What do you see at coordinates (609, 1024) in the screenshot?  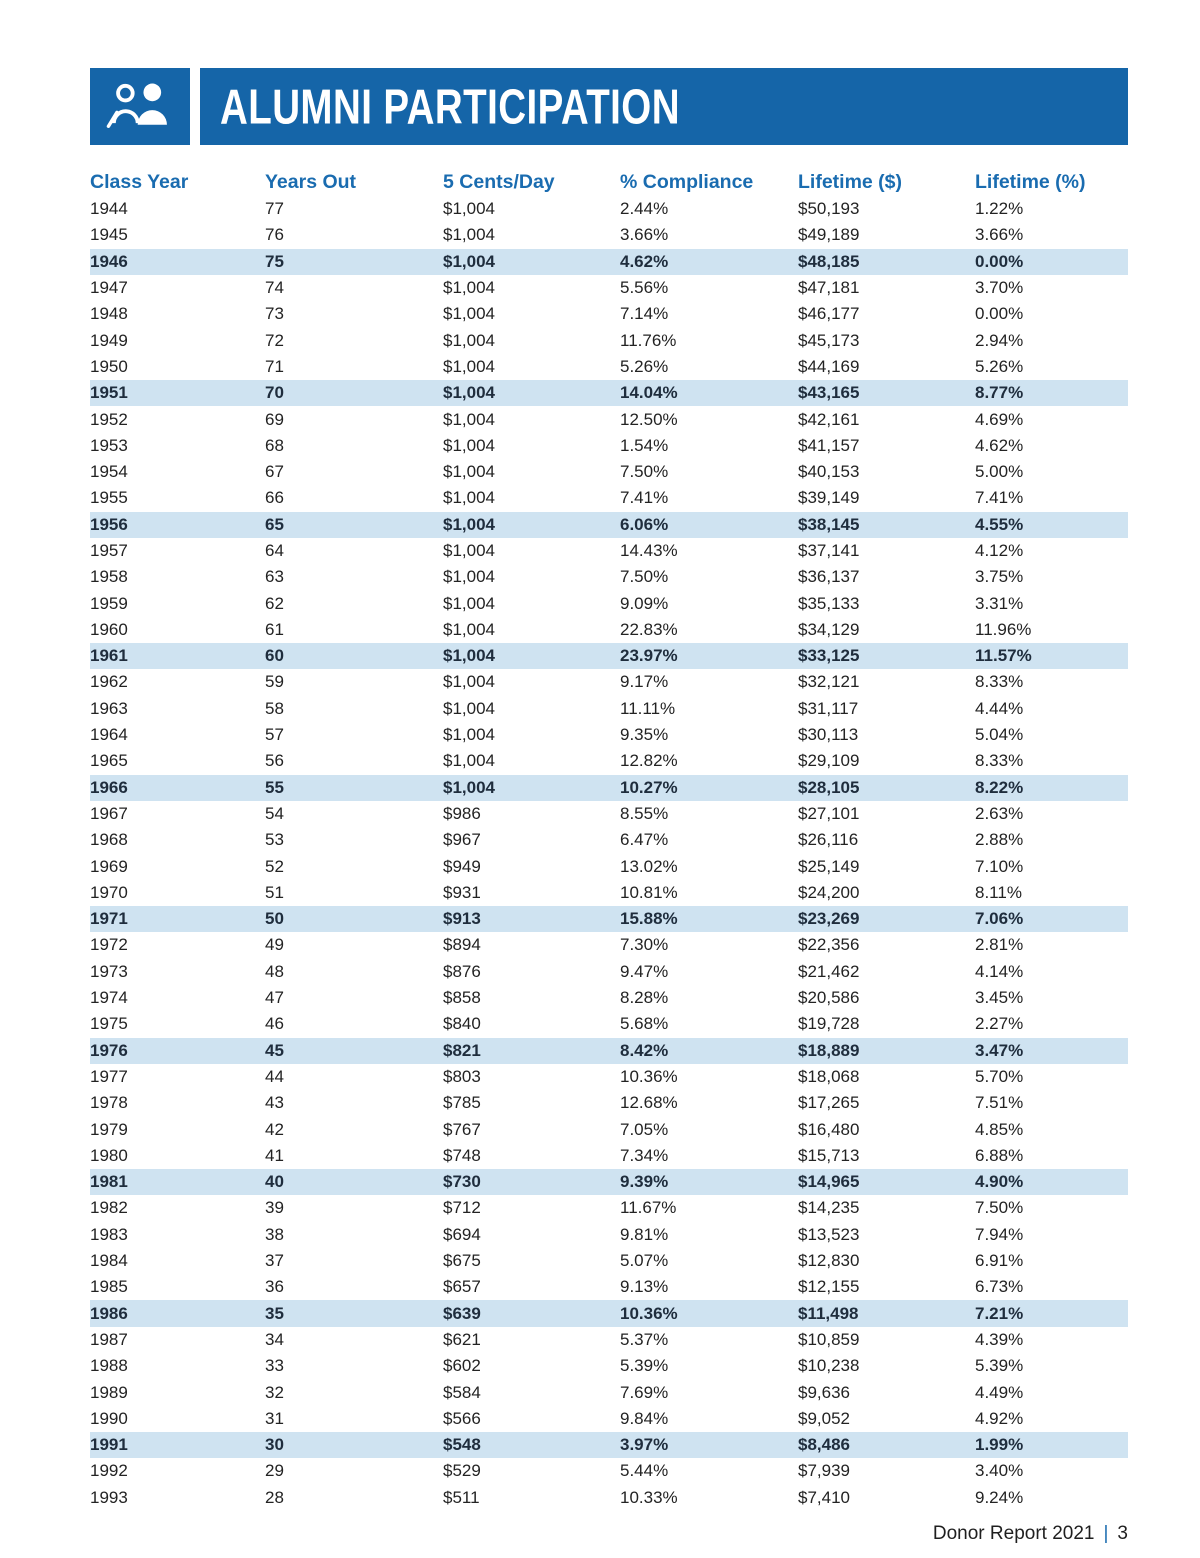 I see `table-row: 1975 46 $840 5.68% $19,728 2.27%` at bounding box center [609, 1024].